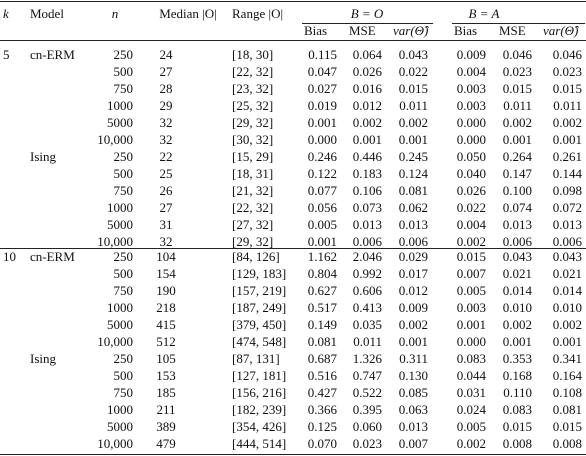  What do you see at coordinates (517, 290) in the screenshot?
I see `table-cell: 0.014` at bounding box center [517, 290].